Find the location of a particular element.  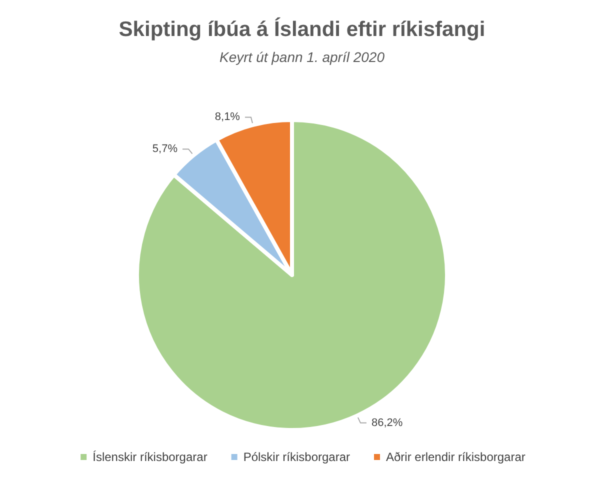

data-label: 86,2% is located at coordinates (387, 422).